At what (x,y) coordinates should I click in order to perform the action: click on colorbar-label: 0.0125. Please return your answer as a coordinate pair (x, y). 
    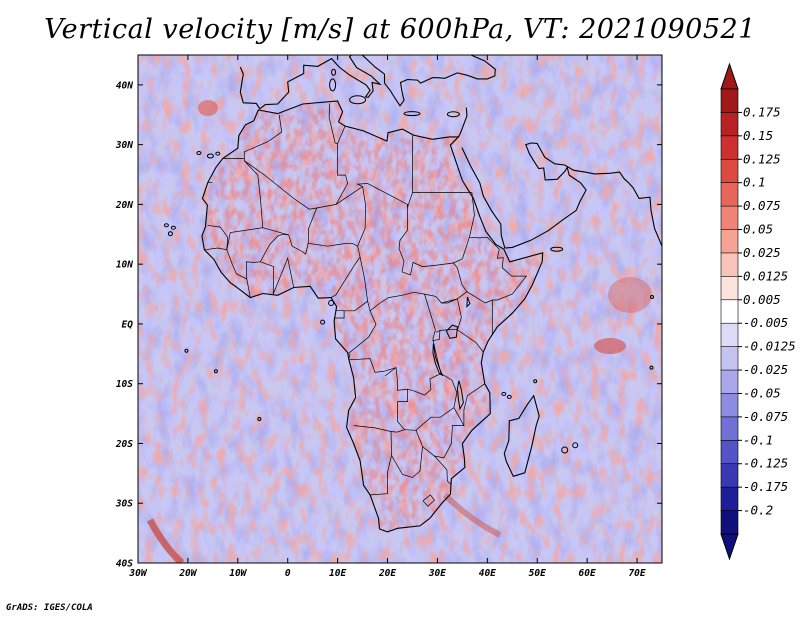
    Looking at the image, I should click on (765, 275).